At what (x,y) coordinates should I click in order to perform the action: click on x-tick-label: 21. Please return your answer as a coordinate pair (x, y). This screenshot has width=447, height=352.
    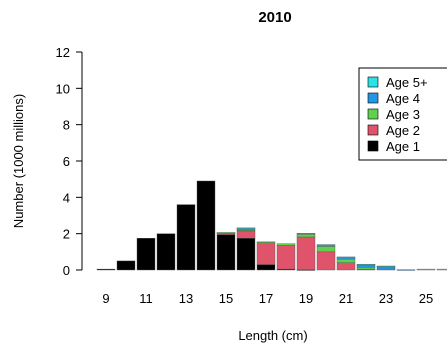
    Looking at the image, I should click on (346, 298).